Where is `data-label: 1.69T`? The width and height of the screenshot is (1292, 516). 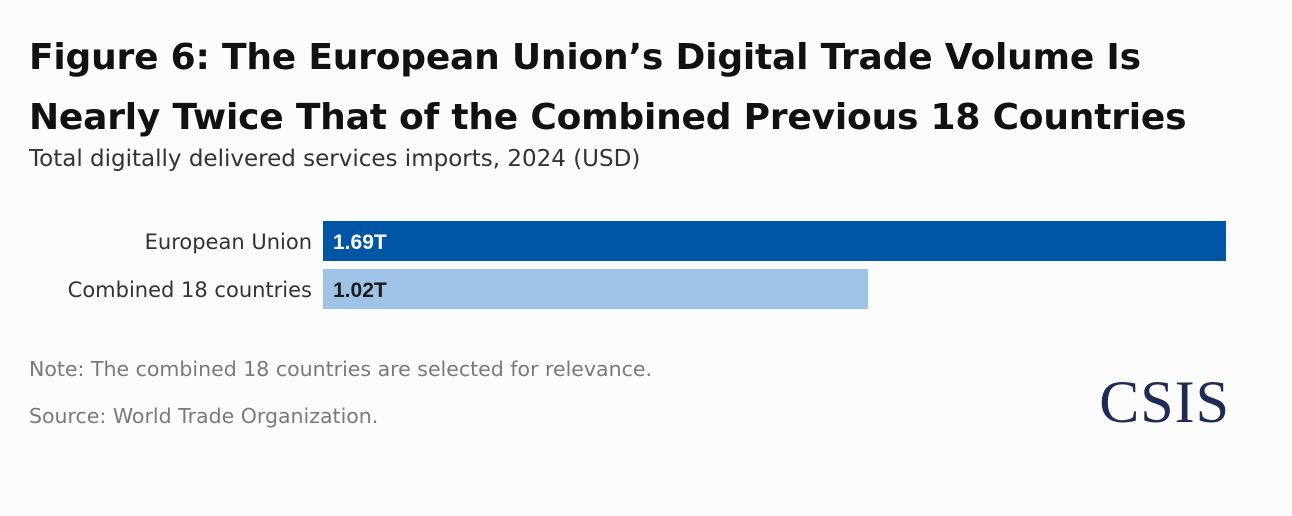 data-label: 1.69T is located at coordinates (360, 242).